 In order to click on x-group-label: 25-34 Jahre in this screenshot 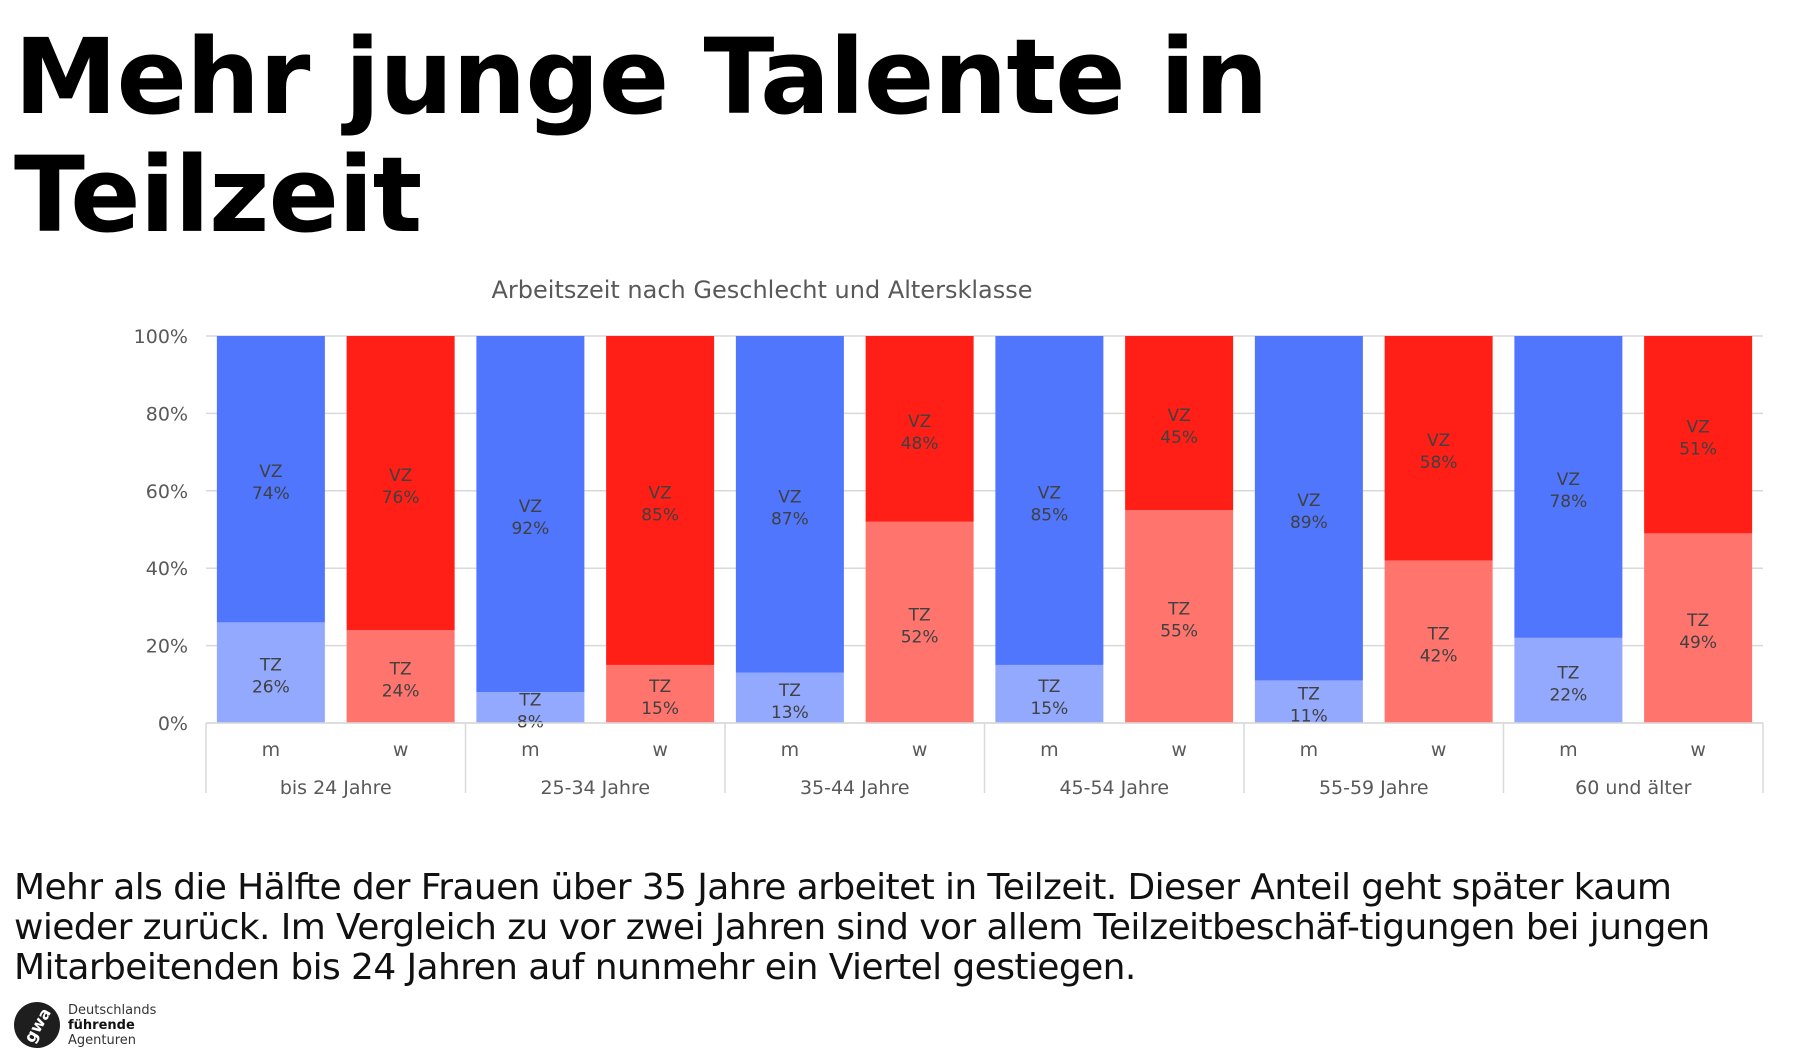, I will do `click(595, 788)`.